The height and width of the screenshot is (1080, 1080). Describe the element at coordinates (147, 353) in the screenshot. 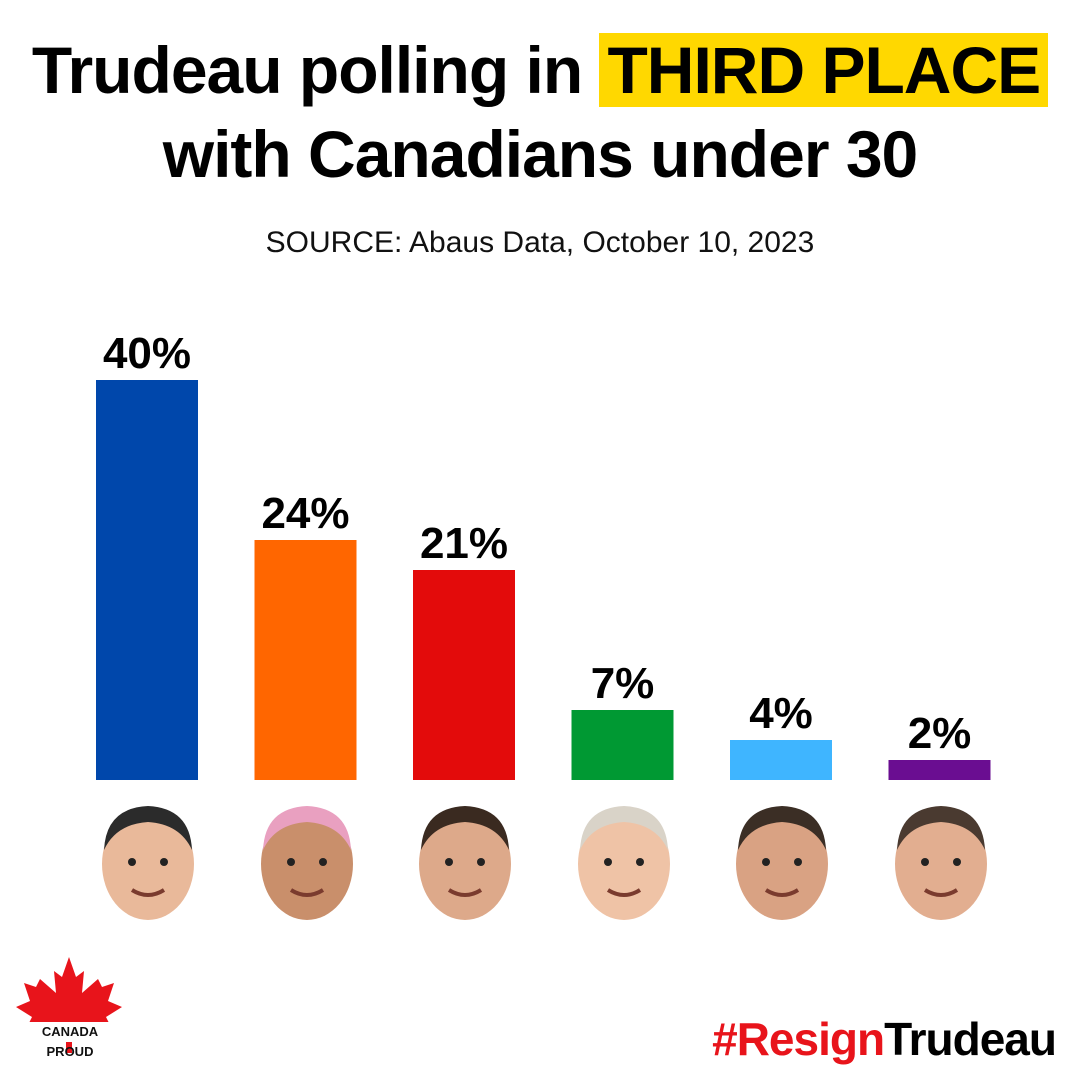

I see `data-label-1: 40%` at that location.